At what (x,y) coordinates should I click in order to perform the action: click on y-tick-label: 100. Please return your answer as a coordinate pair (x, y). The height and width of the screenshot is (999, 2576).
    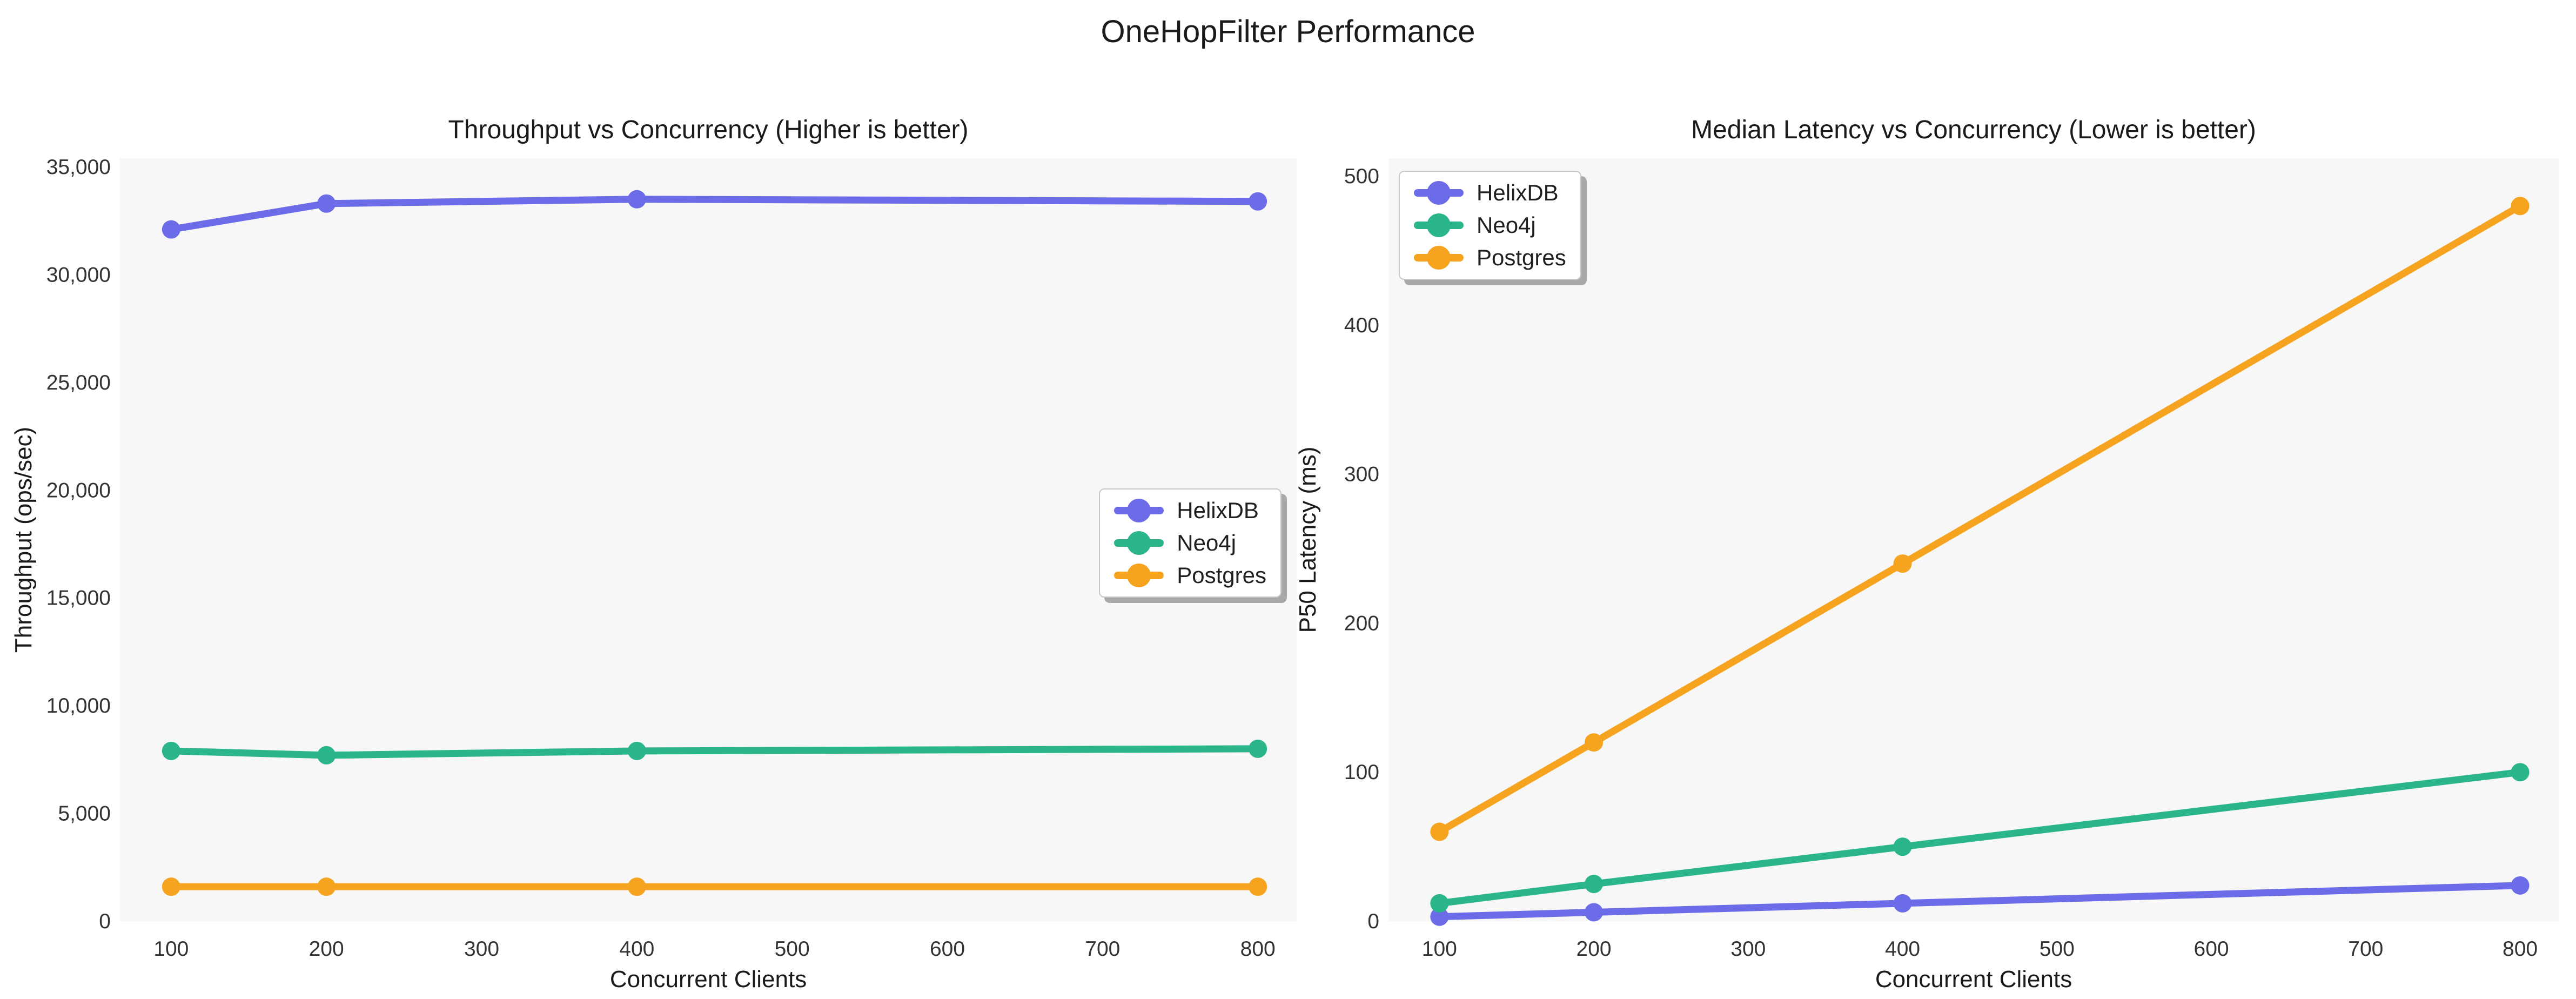
    Looking at the image, I should click on (1361, 772).